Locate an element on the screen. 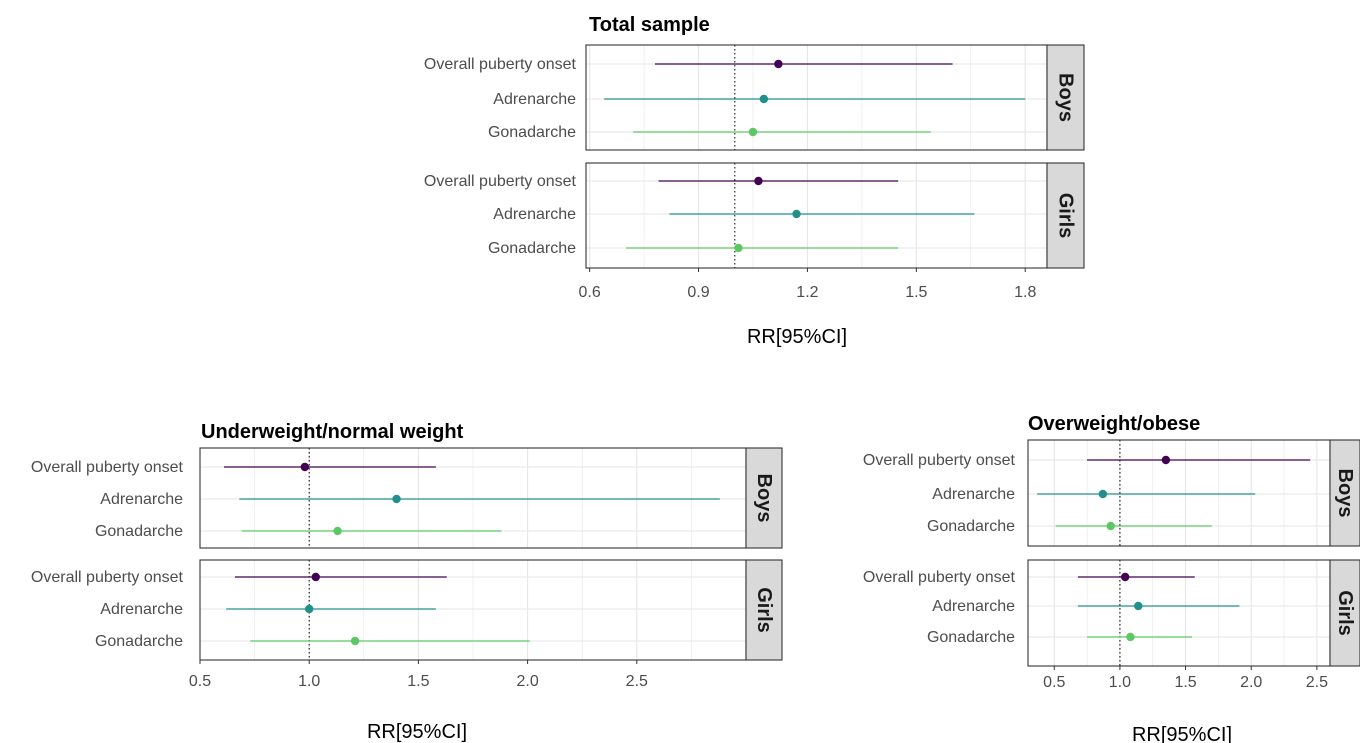 This screenshot has height=743, width=1360. x-tick-label: 0.9 is located at coordinates (698, 292).